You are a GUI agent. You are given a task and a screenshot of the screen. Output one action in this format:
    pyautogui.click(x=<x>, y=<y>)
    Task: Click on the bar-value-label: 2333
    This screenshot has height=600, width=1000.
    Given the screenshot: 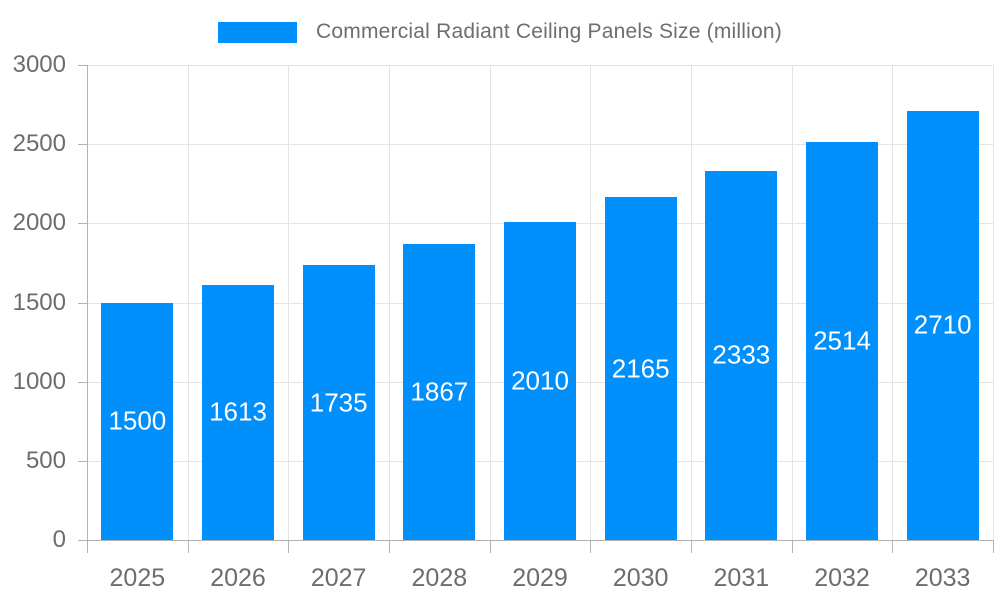 What is the action you would take?
    pyautogui.click(x=741, y=354)
    